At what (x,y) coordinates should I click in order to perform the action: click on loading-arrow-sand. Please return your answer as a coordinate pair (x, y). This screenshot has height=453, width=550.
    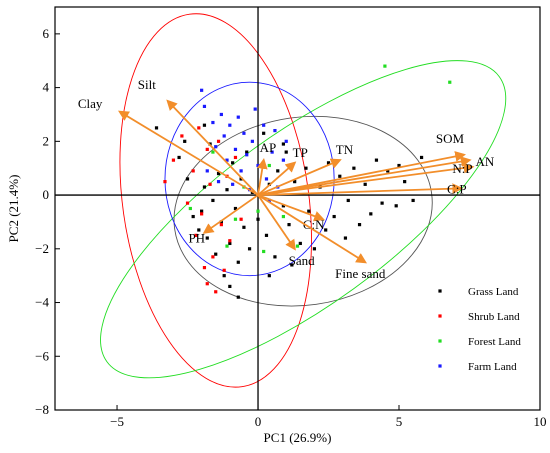
    Looking at the image, I should click on (276, 222).